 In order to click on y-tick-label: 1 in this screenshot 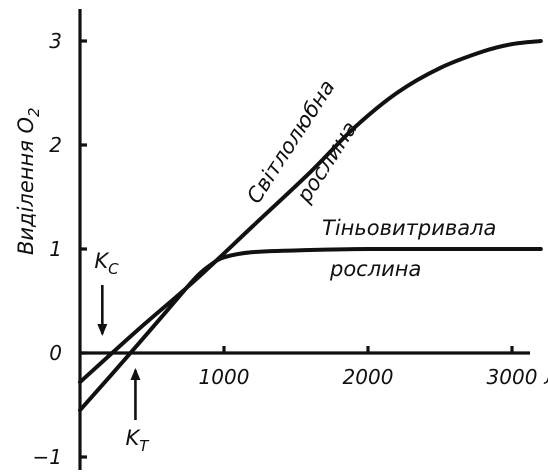, I will do `click(55, 249)`.